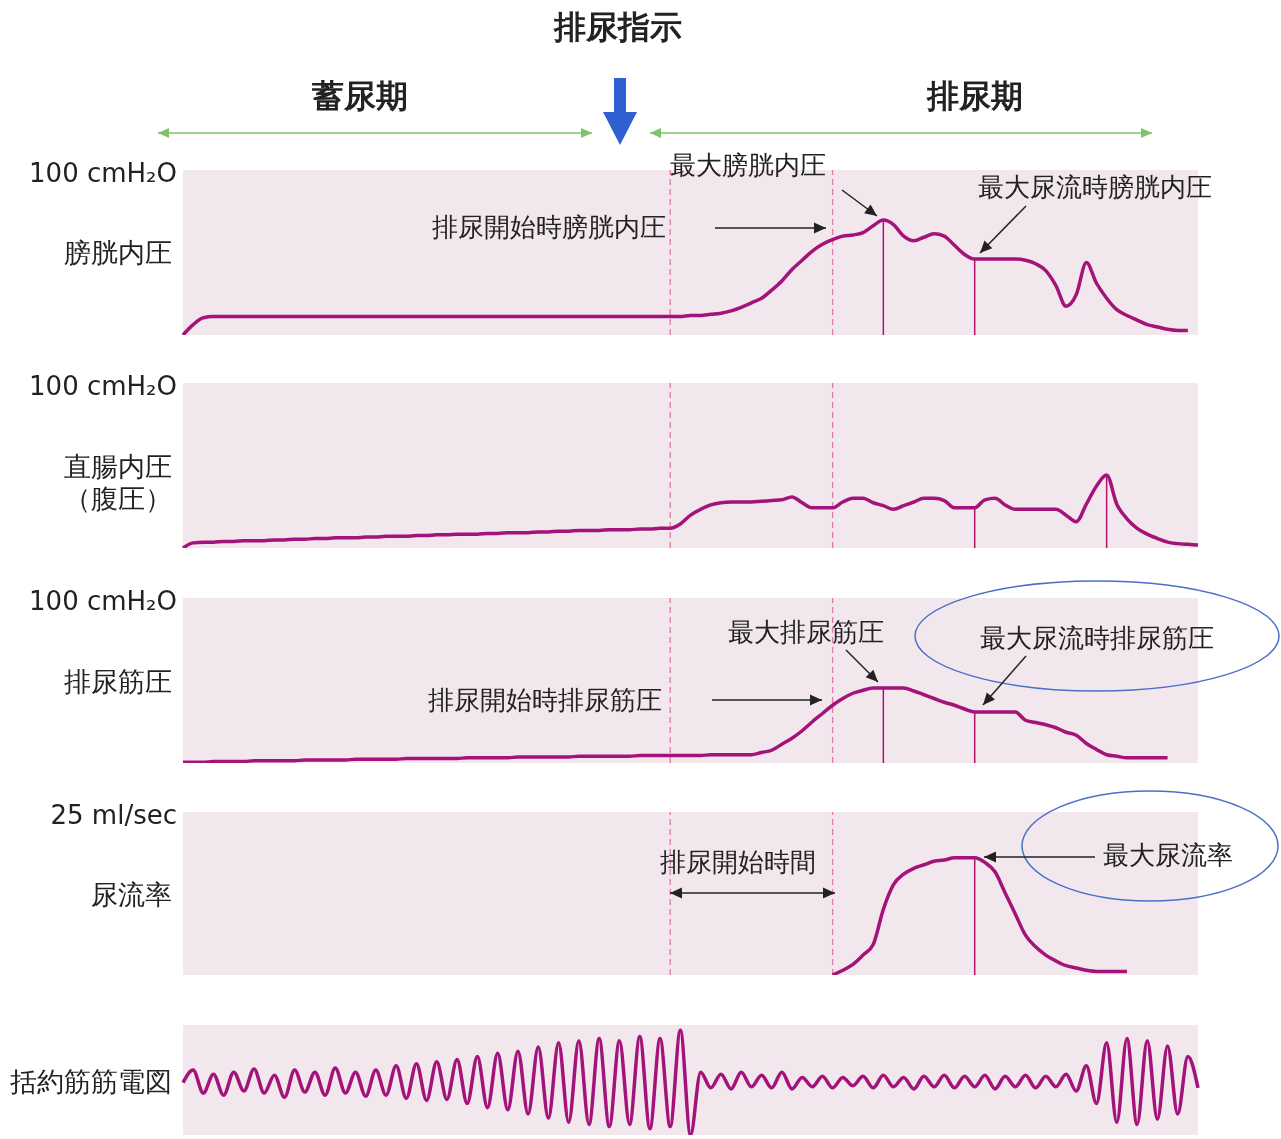  I want to click on text: 最大排尿筋圧, so click(806, 632).